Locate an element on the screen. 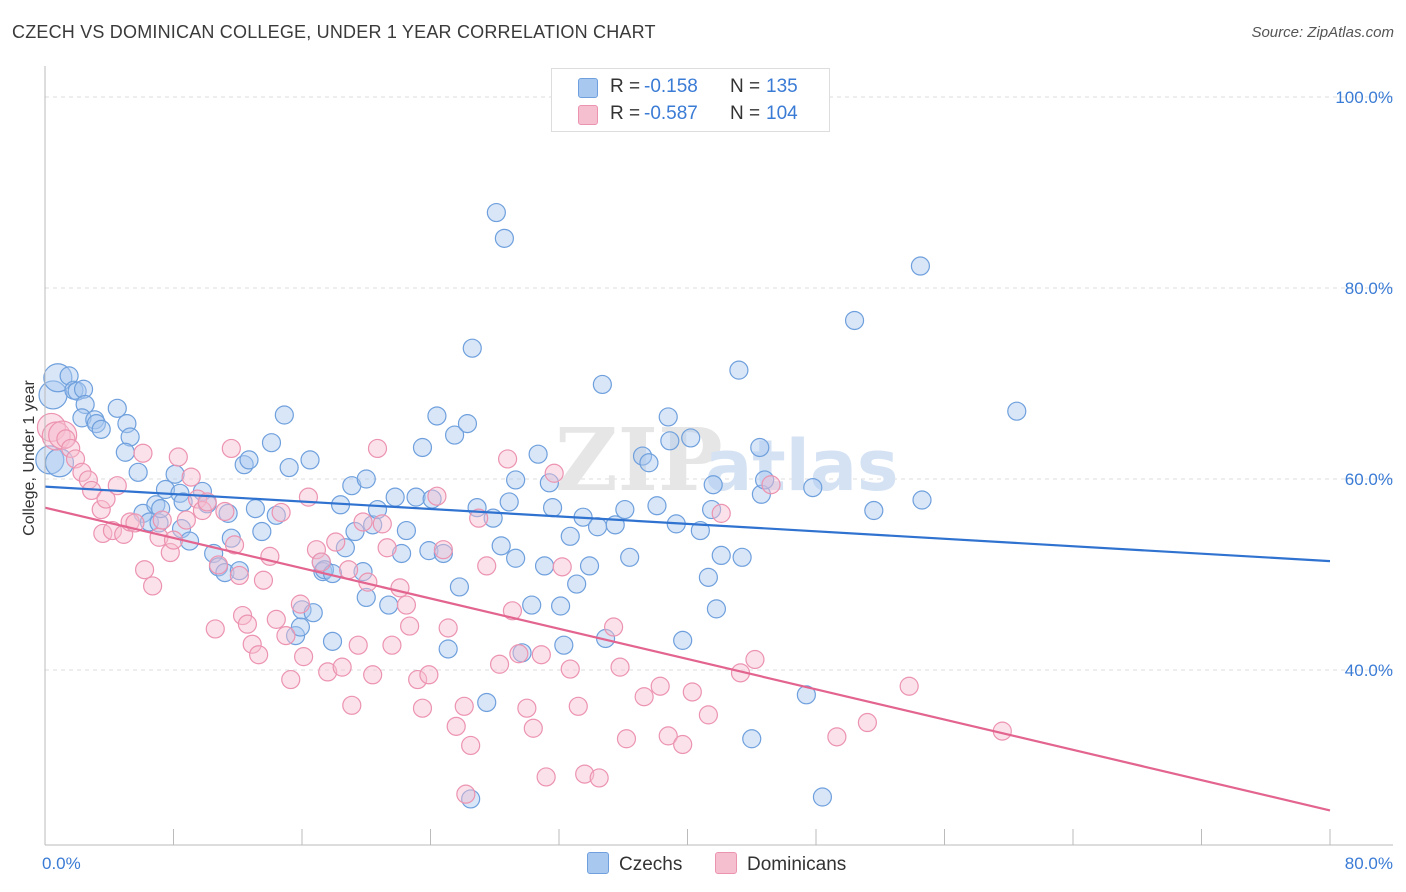  legend-row-czechs: R = -0.158 N = 135 is located at coordinates (690, 87).